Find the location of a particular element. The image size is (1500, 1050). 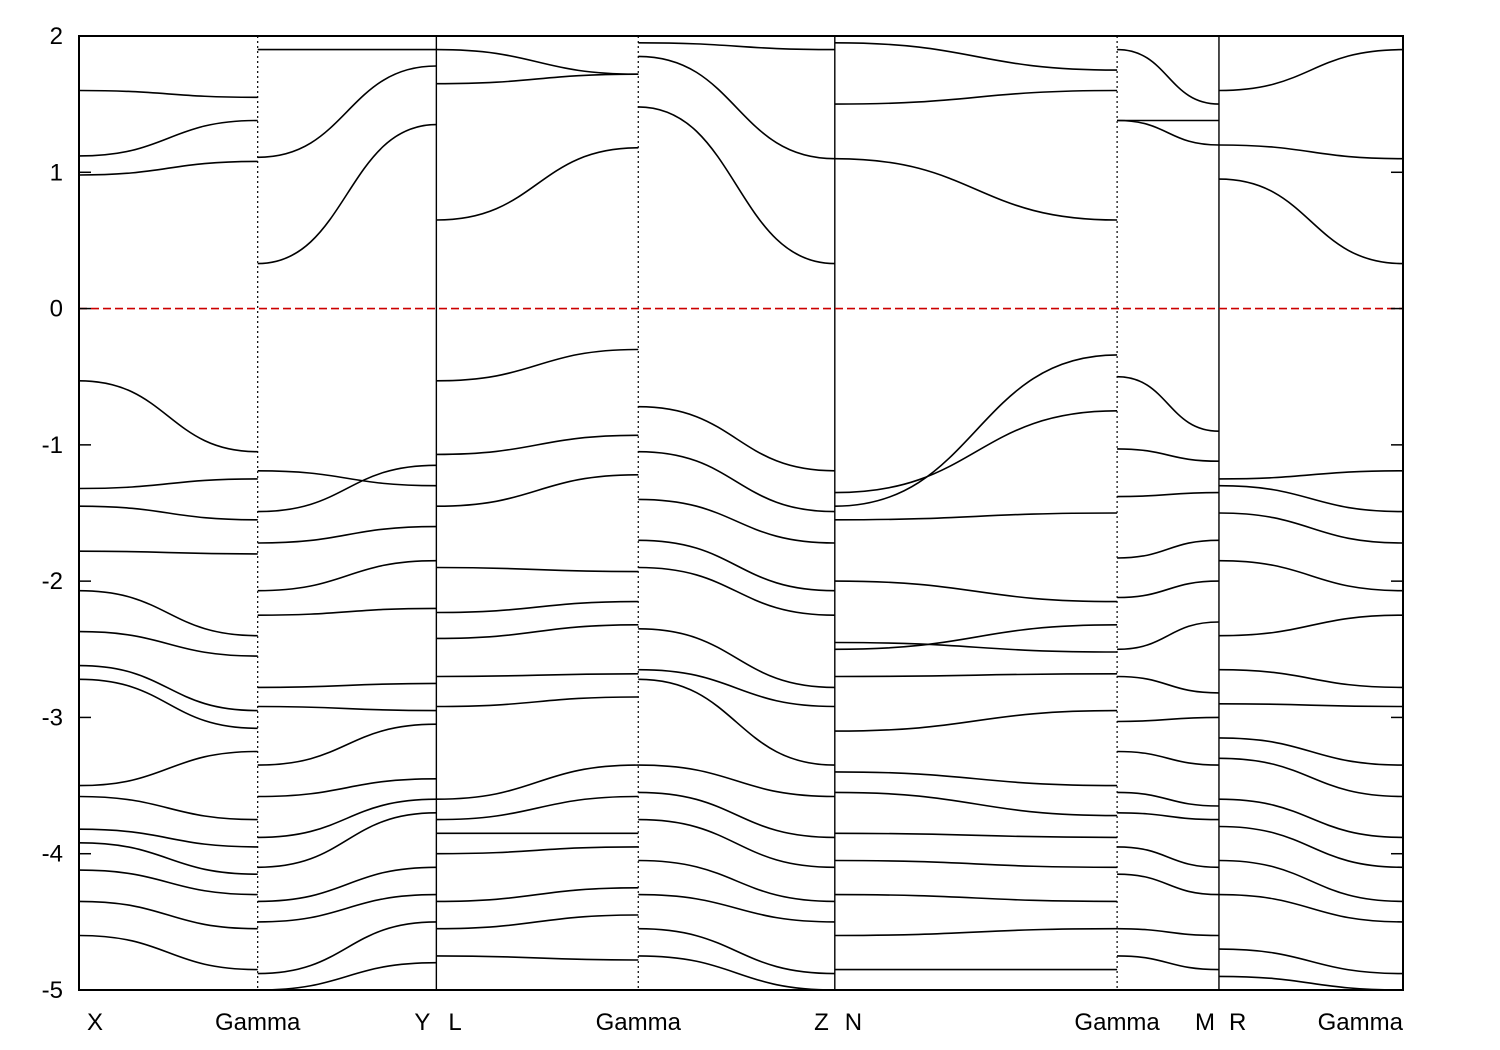

y-tick-label: -5 is located at coordinates (52, 990).